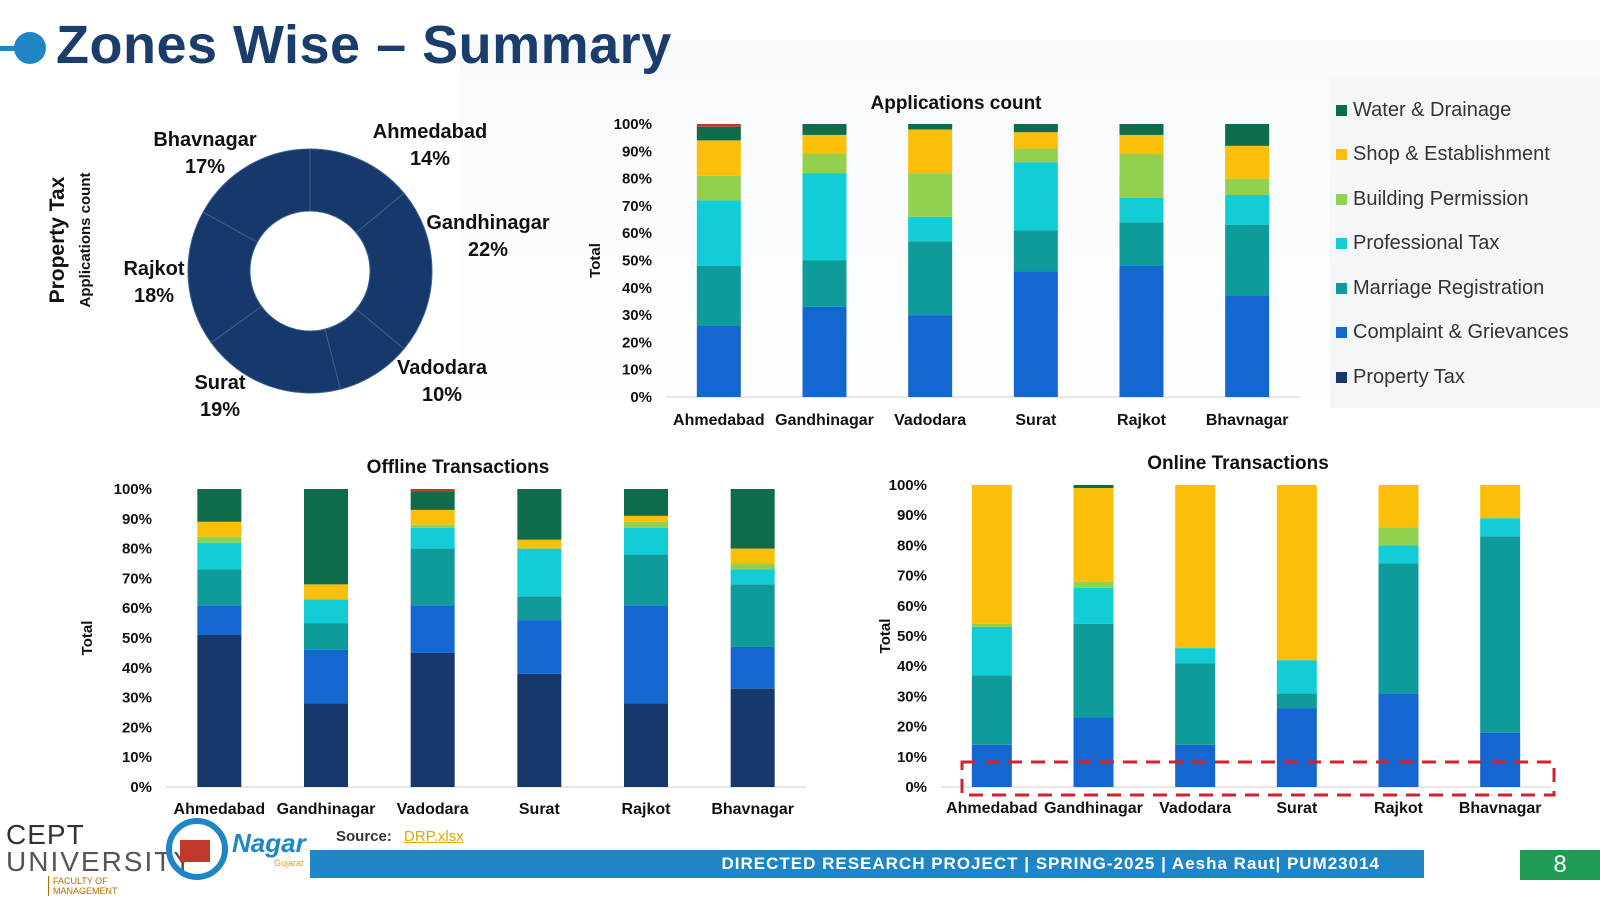 The height and width of the screenshot is (900, 1600). I want to click on y-tick-label: 100%, so click(908, 485).